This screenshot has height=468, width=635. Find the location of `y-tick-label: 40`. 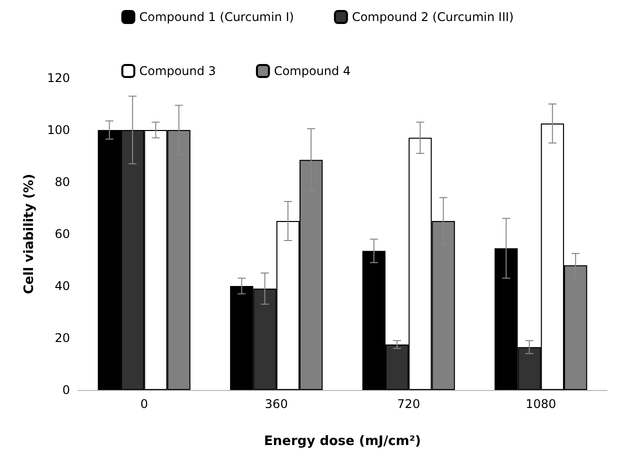

y-tick-label: 40 is located at coordinates (62, 286).